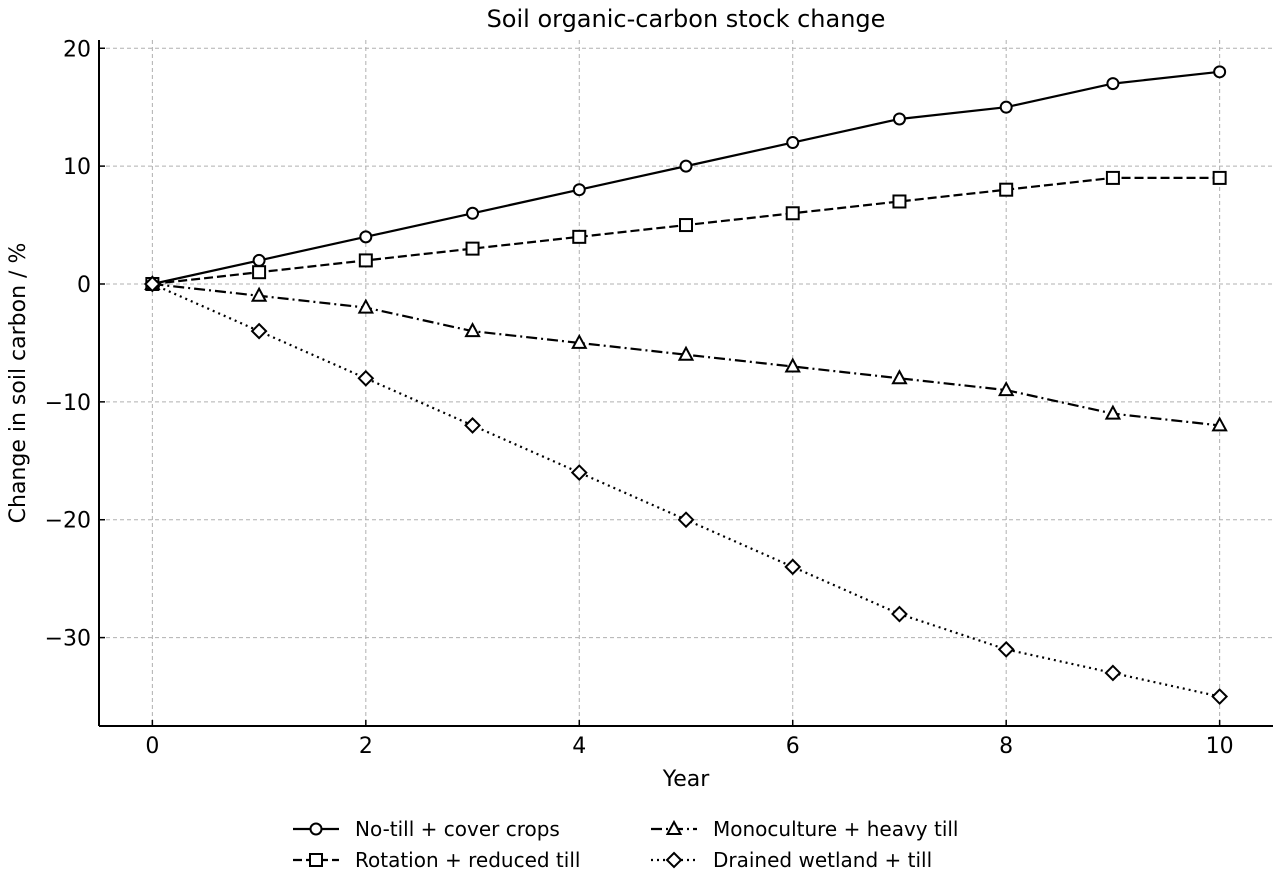 This screenshot has width=1280, height=880. I want to click on x-tick-label: 8, so click(1006, 746).